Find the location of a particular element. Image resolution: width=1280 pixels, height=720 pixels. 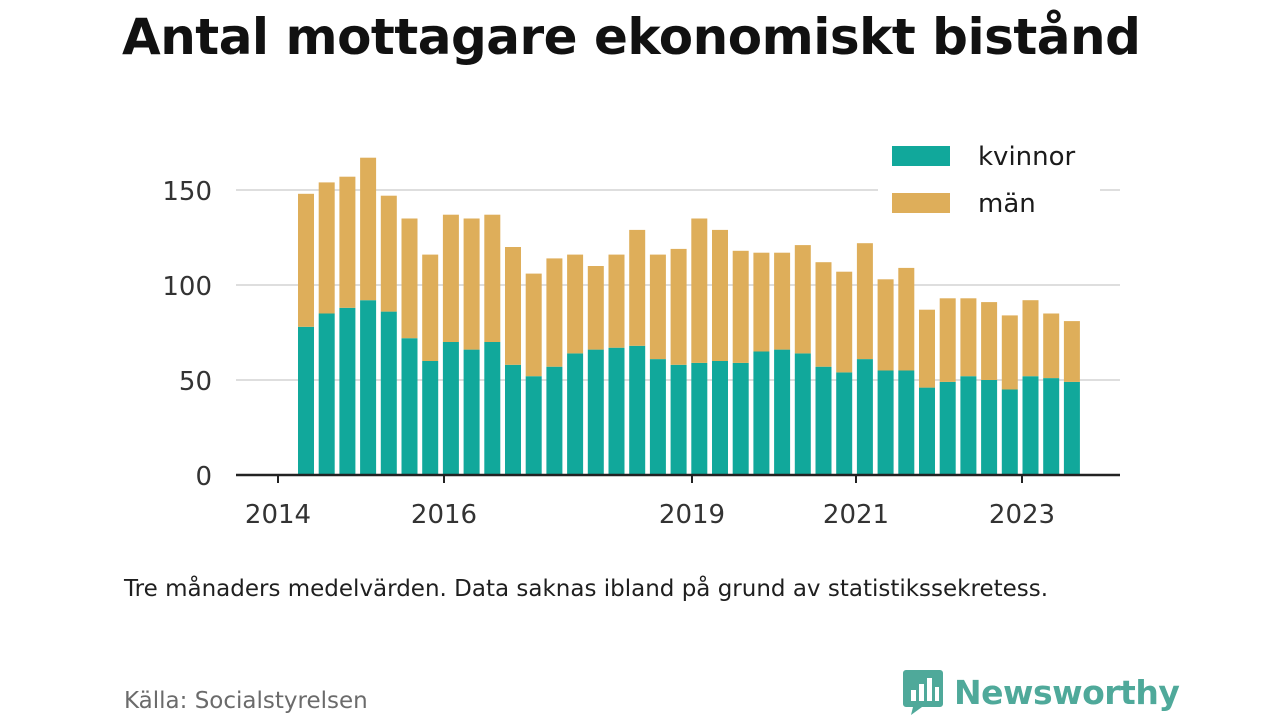

x-tick-label: 2021 is located at coordinates (856, 515).